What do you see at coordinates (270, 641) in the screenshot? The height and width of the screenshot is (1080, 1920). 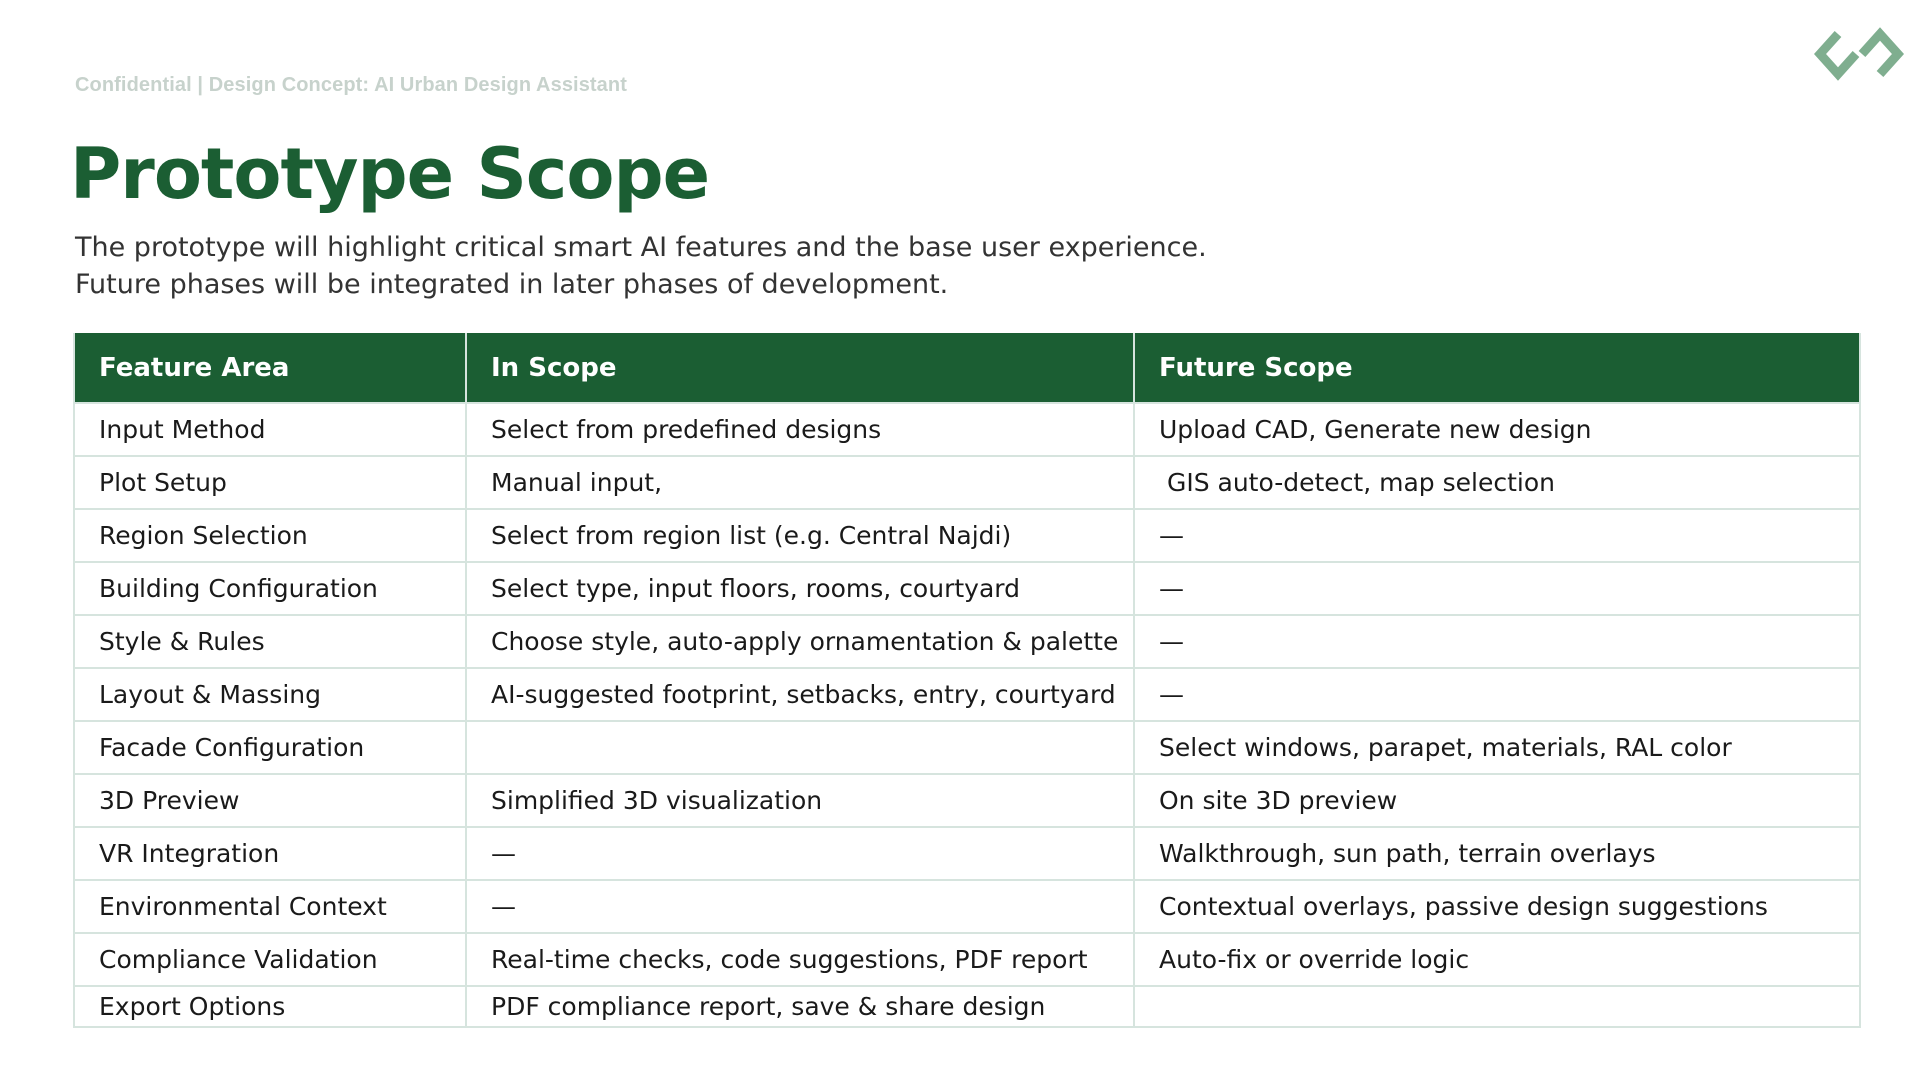 I see `feature-area-cell: Style & Rules` at bounding box center [270, 641].